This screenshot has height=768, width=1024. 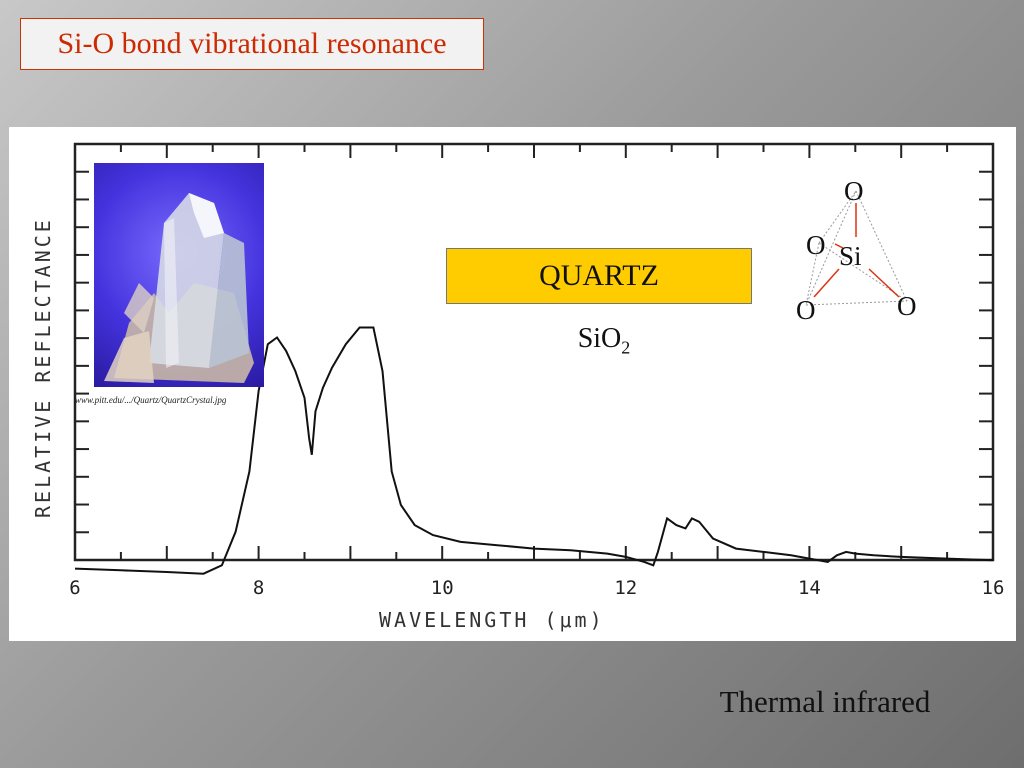 I want to click on x-tick-labels: 6 8 10 12 14 16, so click(x=536, y=588).